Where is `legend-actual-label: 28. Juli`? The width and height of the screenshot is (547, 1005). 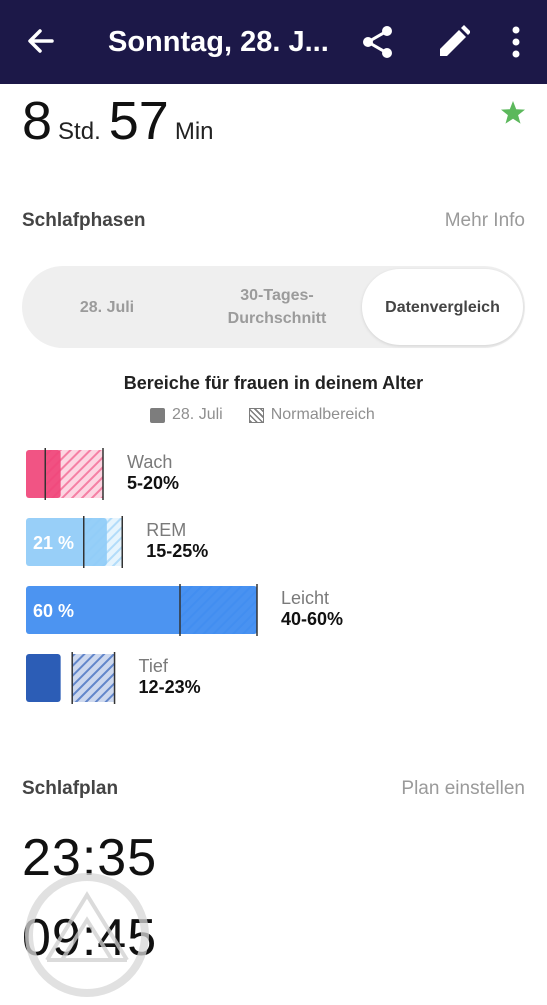
legend-actual-label: 28. Juli is located at coordinates (197, 414).